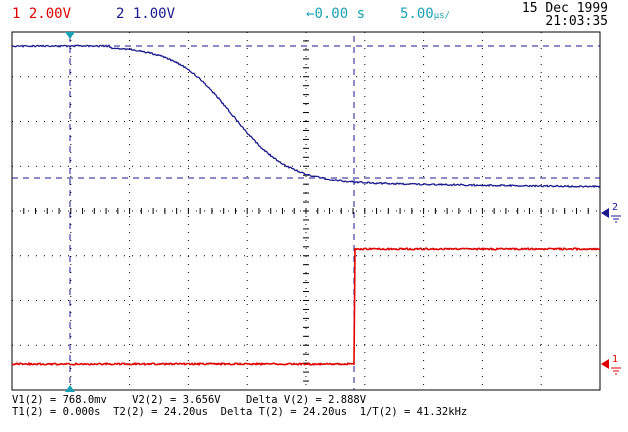  Describe the element at coordinates (70, 388) in the screenshot. I see `cursor-t1-bottom-marker` at that location.